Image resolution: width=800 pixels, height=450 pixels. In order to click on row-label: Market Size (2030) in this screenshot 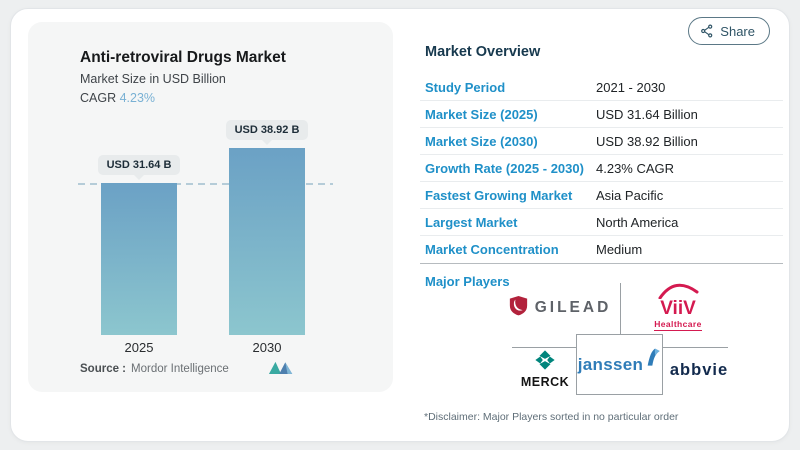, I will do `click(481, 141)`.